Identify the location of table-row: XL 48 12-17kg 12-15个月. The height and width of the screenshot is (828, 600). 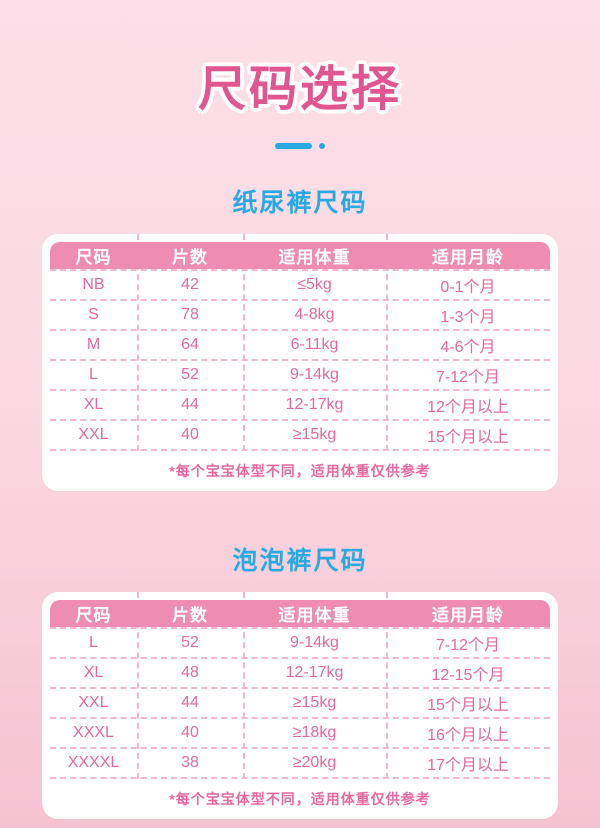
(300, 674).